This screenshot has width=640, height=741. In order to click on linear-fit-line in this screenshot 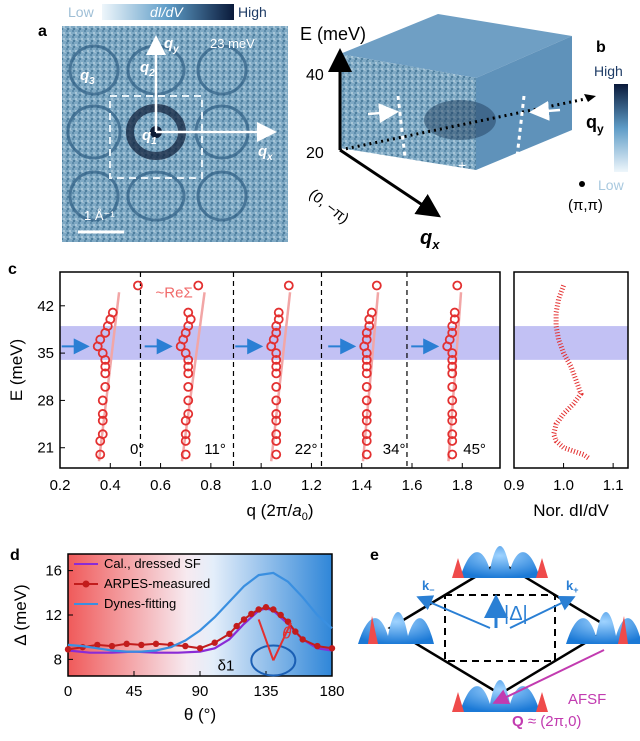, I will do `click(280, 377)`.